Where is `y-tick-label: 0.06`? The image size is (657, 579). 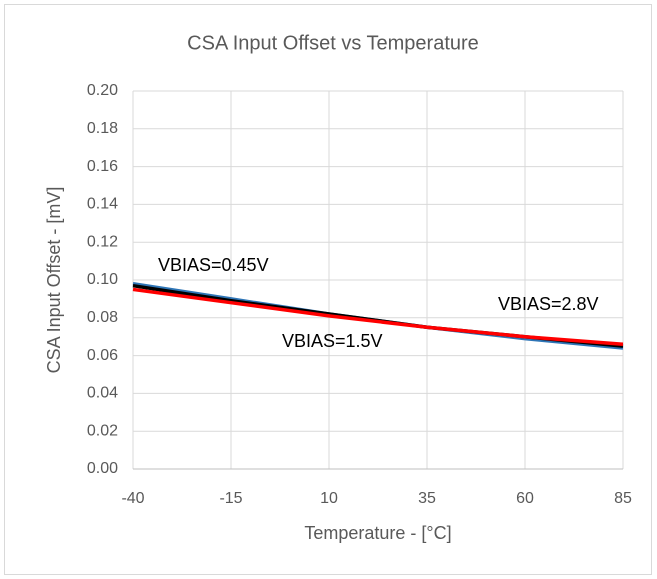
y-tick-label: 0.06 is located at coordinates (102, 355).